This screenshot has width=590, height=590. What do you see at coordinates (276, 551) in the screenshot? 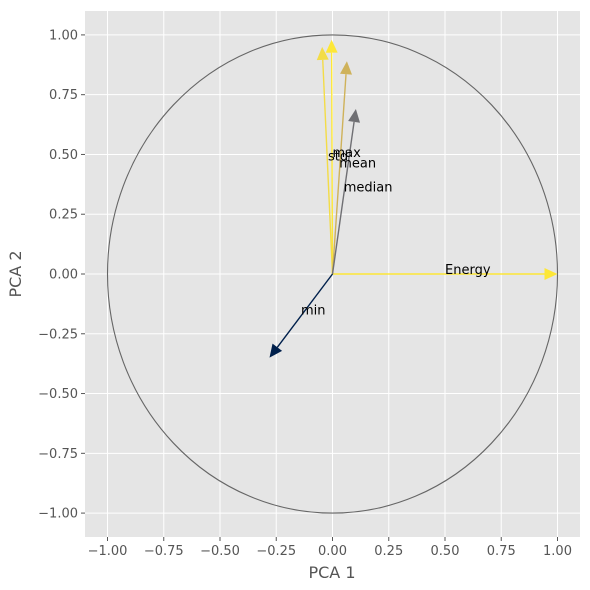
I see `x-tick-label: −0.25` at bounding box center [276, 551].